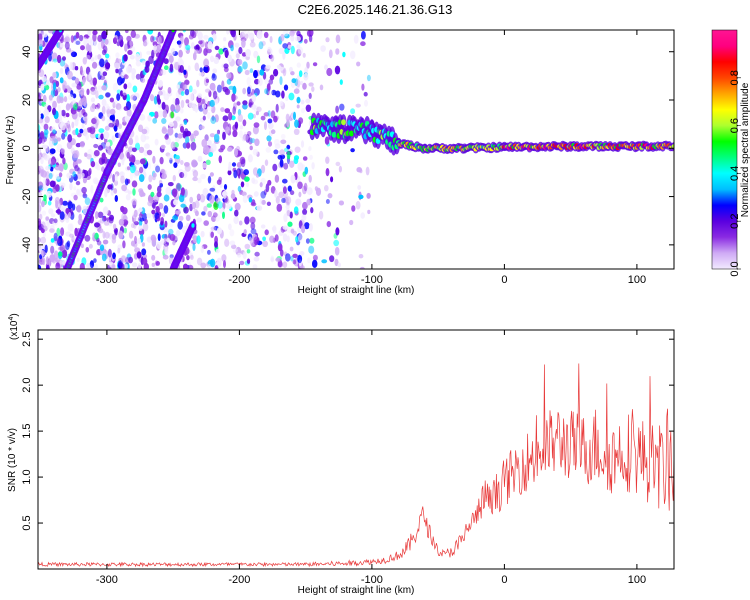 This screenshot has height=600, width=750. I want to click on snr-y-tick-label: 0.5, so click(27, 522).